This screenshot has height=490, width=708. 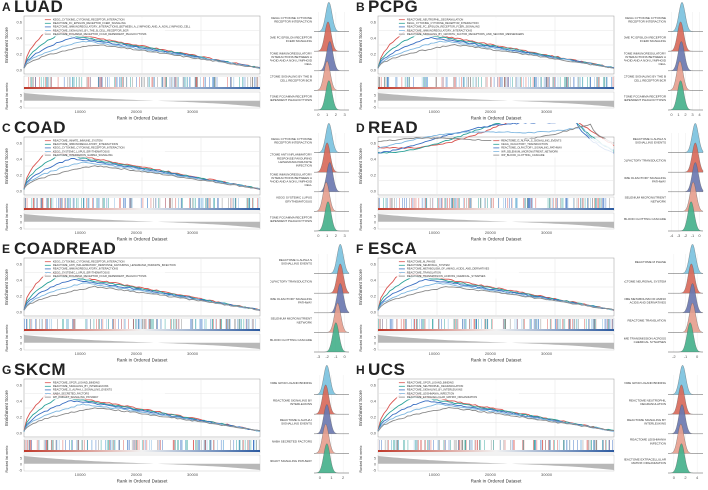 I want to click on gsea-legend-entry: REACTOME_SIGNALING_BY_INTERLEUKINS, so click(x=81, y=386).